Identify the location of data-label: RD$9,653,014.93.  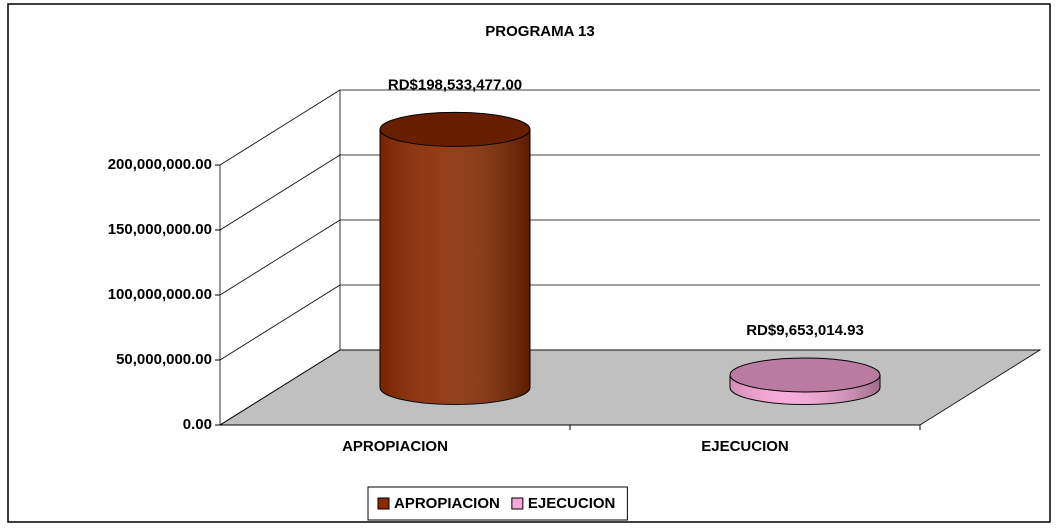
(805, 330).